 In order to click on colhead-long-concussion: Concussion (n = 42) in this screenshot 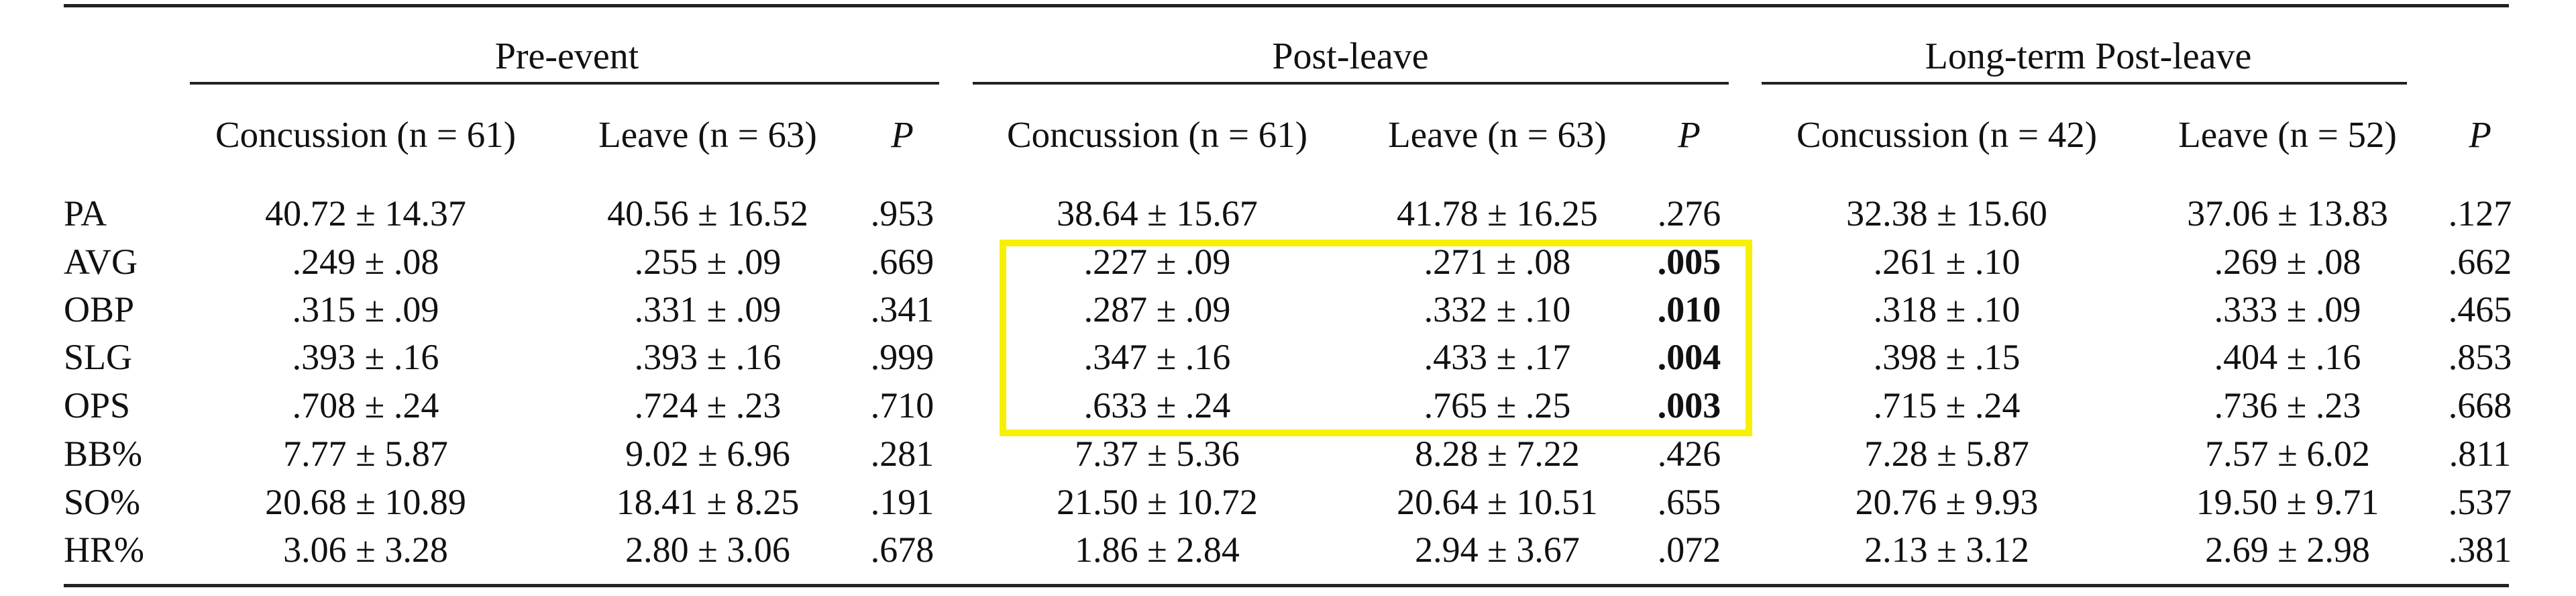, I will do `click(1947, 134)`.